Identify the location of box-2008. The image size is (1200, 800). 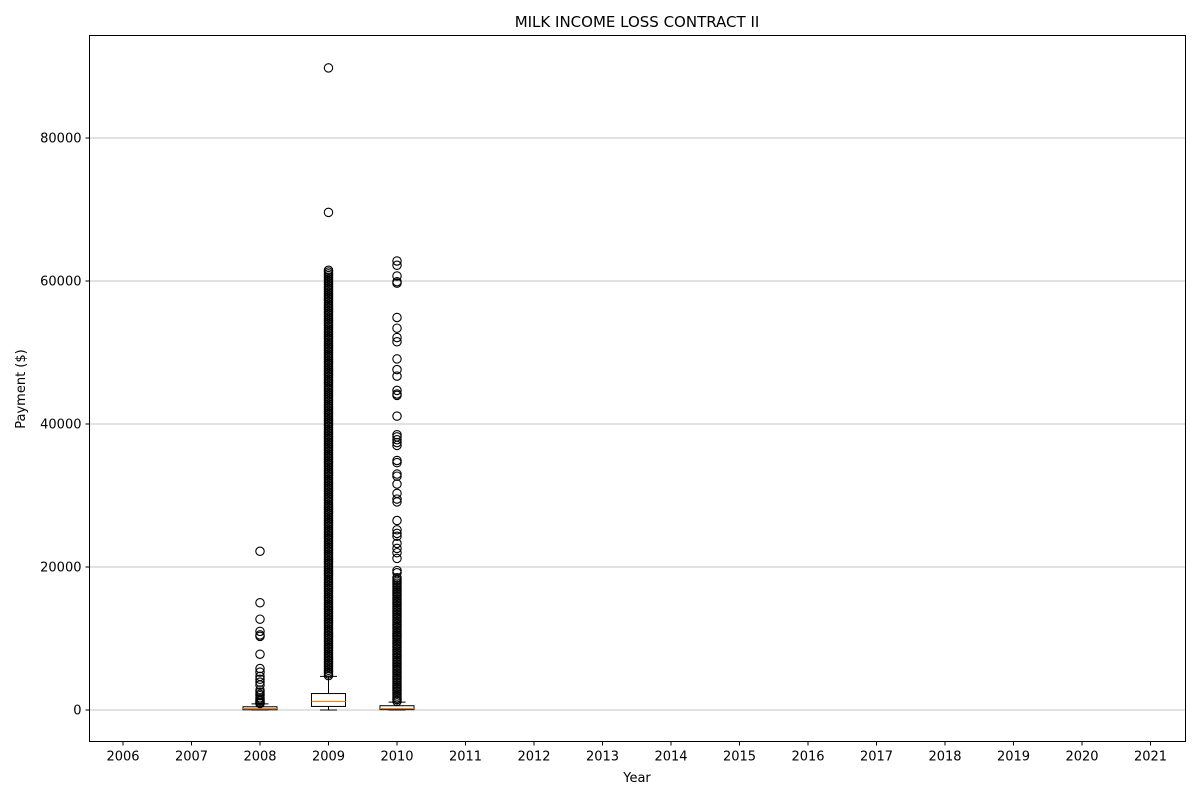
(260, 628).